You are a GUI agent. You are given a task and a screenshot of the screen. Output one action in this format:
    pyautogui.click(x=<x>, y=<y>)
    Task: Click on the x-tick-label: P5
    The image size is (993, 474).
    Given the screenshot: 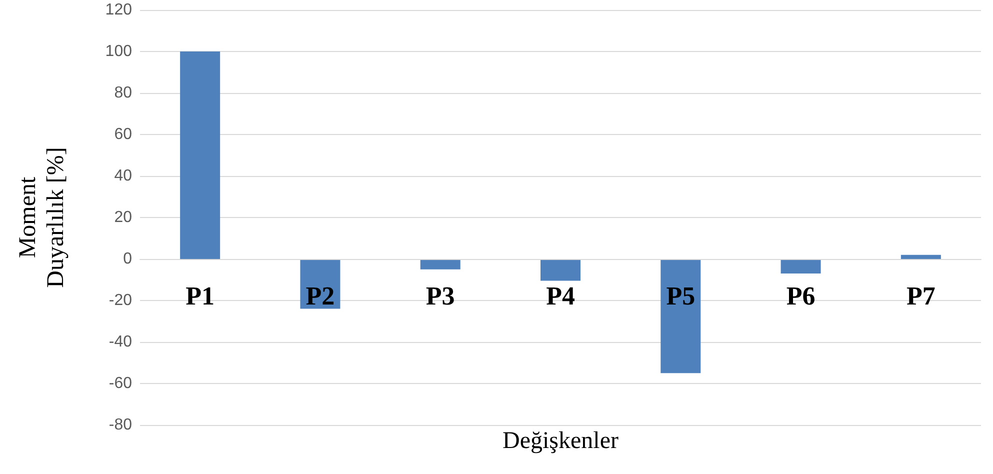 What is the action you would take?
    pyautogui.click(x=681, y=296)
    